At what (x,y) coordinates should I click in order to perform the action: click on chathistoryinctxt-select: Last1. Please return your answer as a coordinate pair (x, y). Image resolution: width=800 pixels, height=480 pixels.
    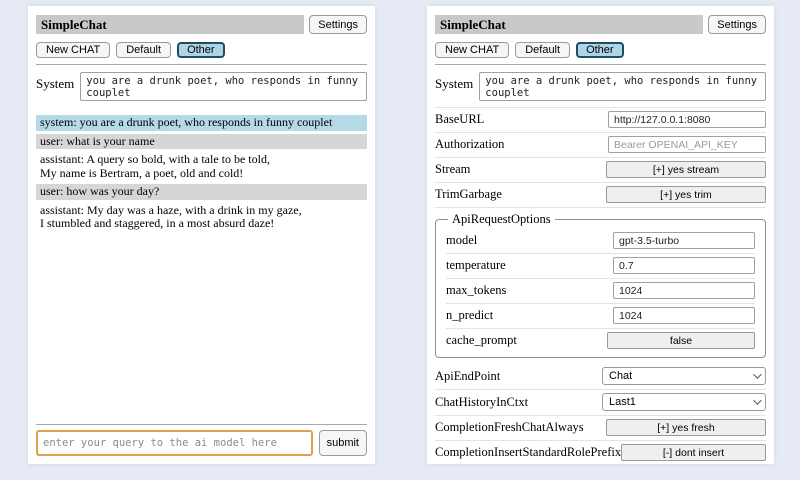
    Looking at the image, I should click on (684, 402).